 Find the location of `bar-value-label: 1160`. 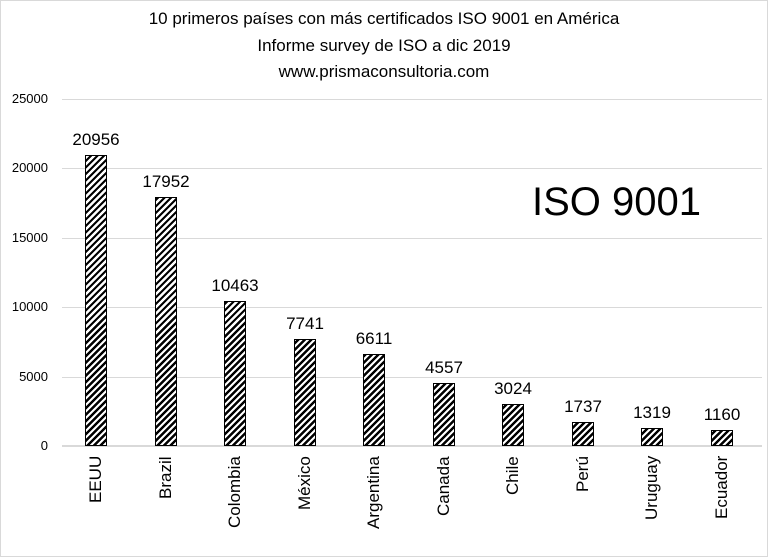

bar-value-label: 1160 is located at coordinates (722, 414).